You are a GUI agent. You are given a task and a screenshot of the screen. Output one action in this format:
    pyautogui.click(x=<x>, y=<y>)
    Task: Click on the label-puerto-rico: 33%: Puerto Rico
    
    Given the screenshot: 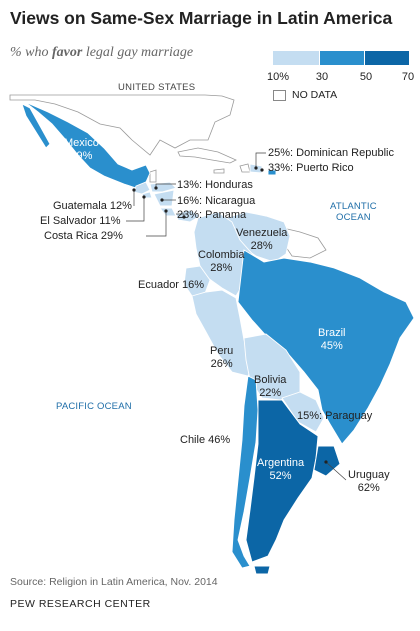 What is the action you would take?
    pyautogui.click(x=311, y=168)
    